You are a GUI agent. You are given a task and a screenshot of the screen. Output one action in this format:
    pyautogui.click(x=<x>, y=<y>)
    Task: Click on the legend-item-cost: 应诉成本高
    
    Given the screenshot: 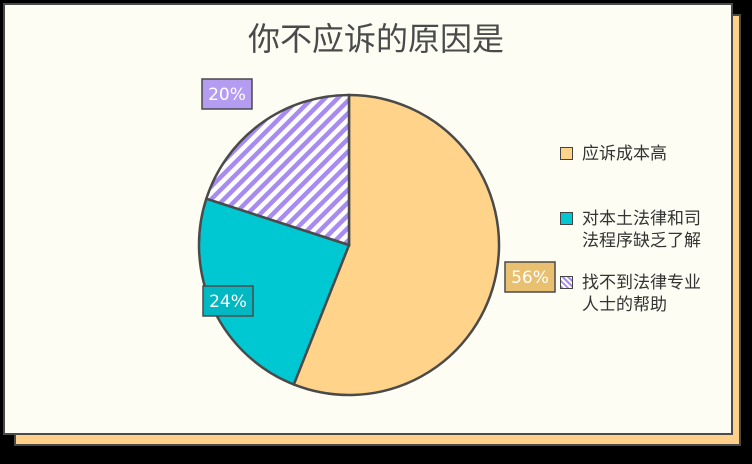 What is the action you would take?
    pyautogui.click(x=636, y=154)
    